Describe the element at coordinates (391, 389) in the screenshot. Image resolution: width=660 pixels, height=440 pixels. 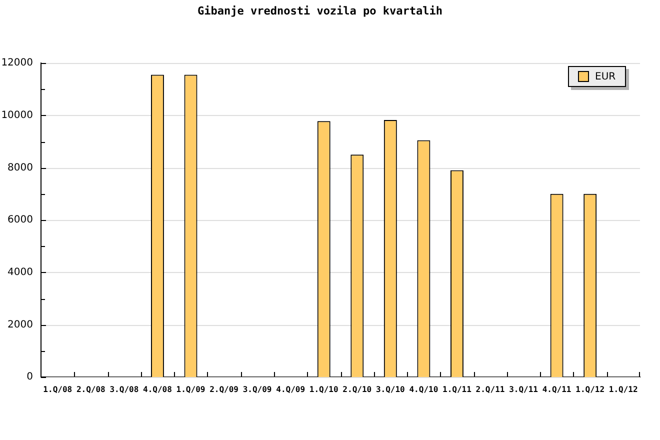
I see `x-tick-label: 3.Q/10` at that location.